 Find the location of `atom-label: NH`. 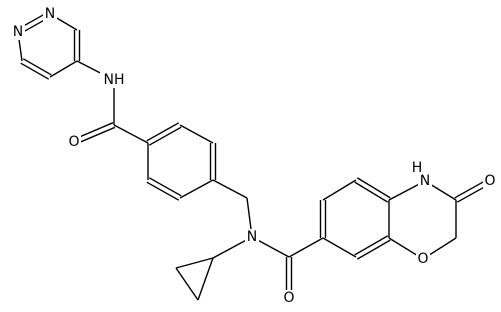

atom-label: NH is located at coordinates (114, 80).